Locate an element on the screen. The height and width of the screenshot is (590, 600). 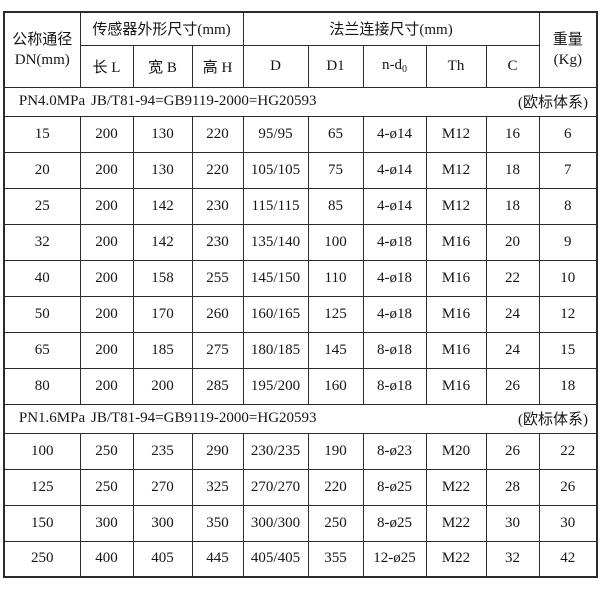
table-row: 100 250 235 290 230/235 190 8-ø23 M20 26 22 is located at coordinates (300, 451).